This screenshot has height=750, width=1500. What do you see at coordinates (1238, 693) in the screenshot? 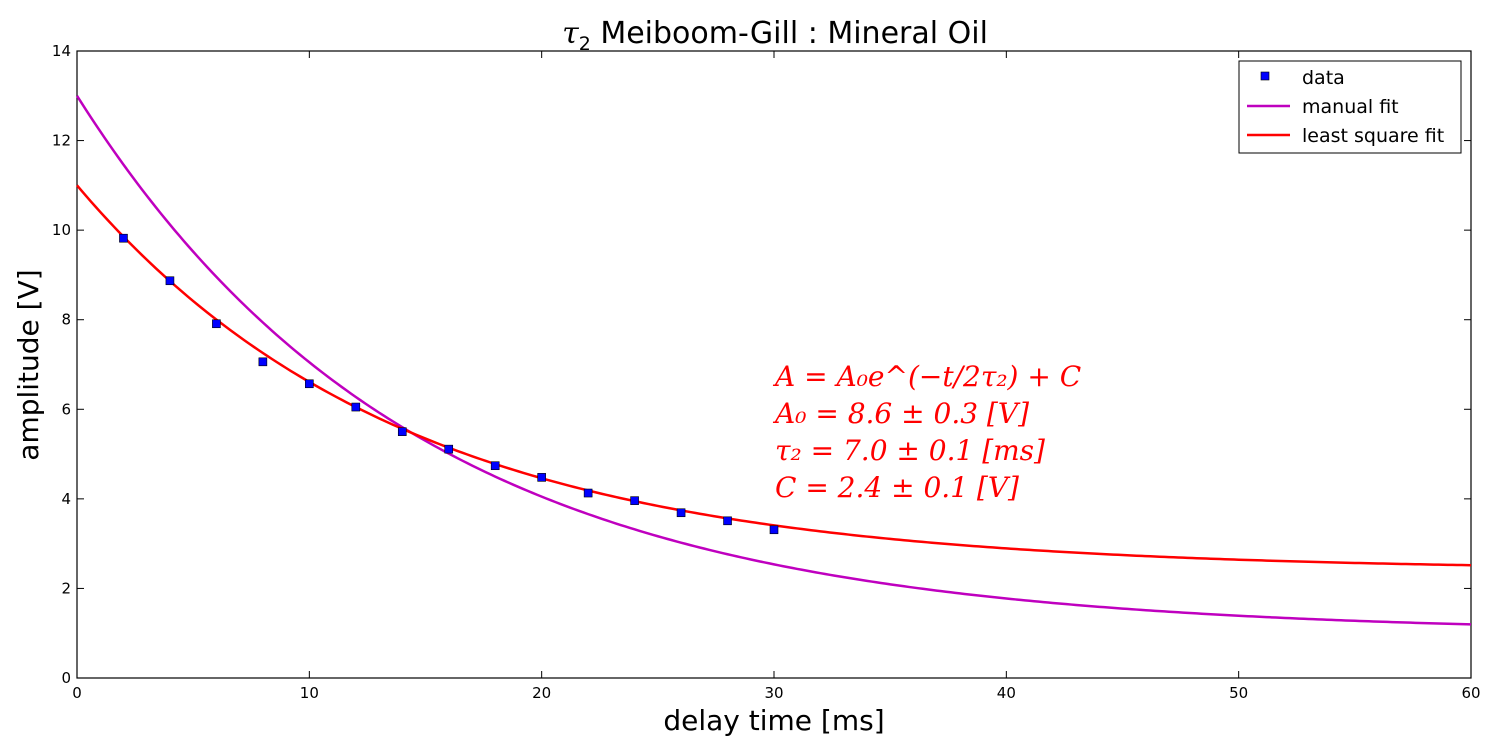
I see `x-tick-label: 50` at bounding box center [1238, 693].